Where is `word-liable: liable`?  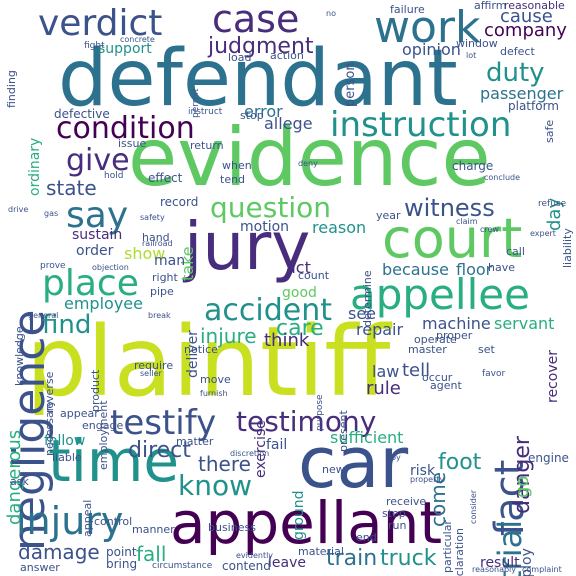
word-liable: liable is located at coordinates (67, 457).